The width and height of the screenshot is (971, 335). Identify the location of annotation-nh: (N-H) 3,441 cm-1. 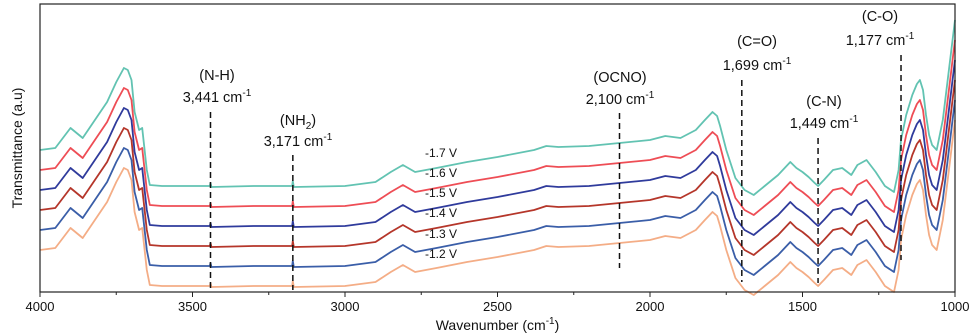
(217, 179).